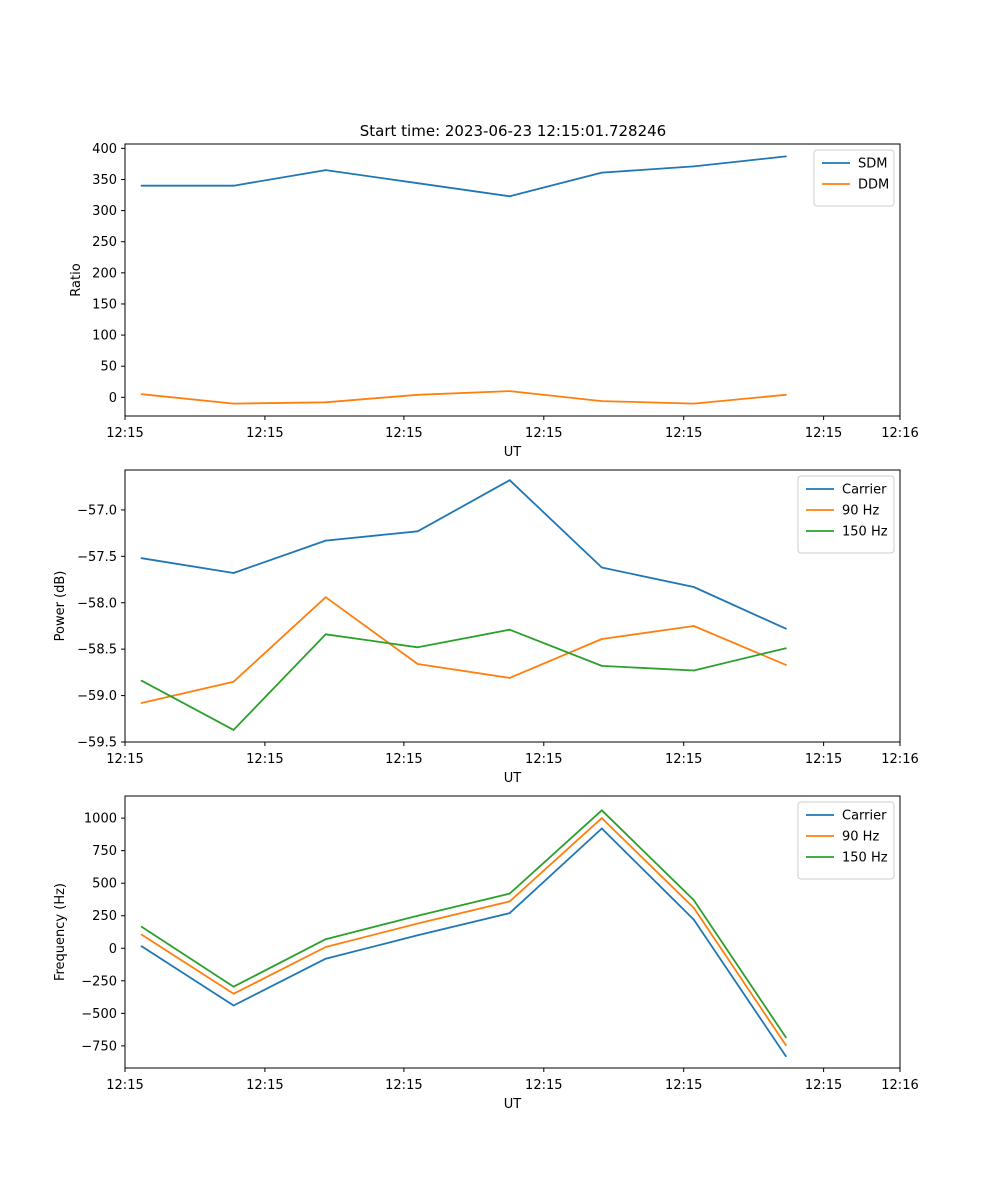  What do you see at coordinates (872, 164) in the screenshot?
I see `legend-label: SDM` at bounding box center [872, 164].